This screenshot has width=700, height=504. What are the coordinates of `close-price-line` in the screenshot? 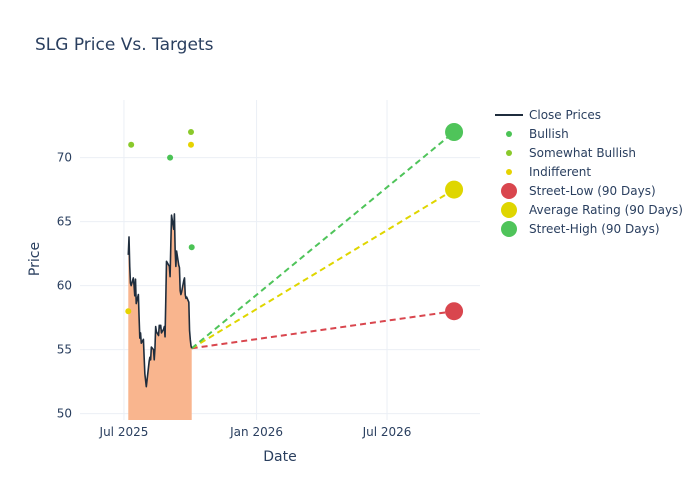 It's located at (160, 300).